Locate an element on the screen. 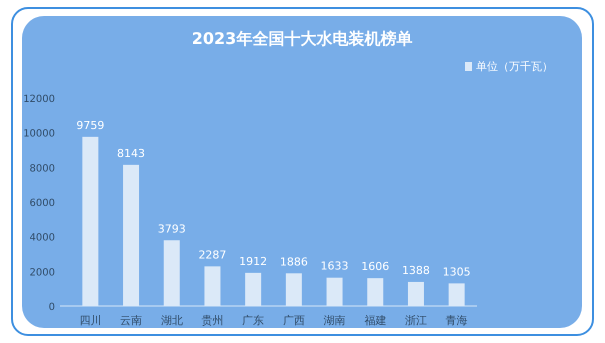  data-label: 1606 is located at coordinates (375, 267).